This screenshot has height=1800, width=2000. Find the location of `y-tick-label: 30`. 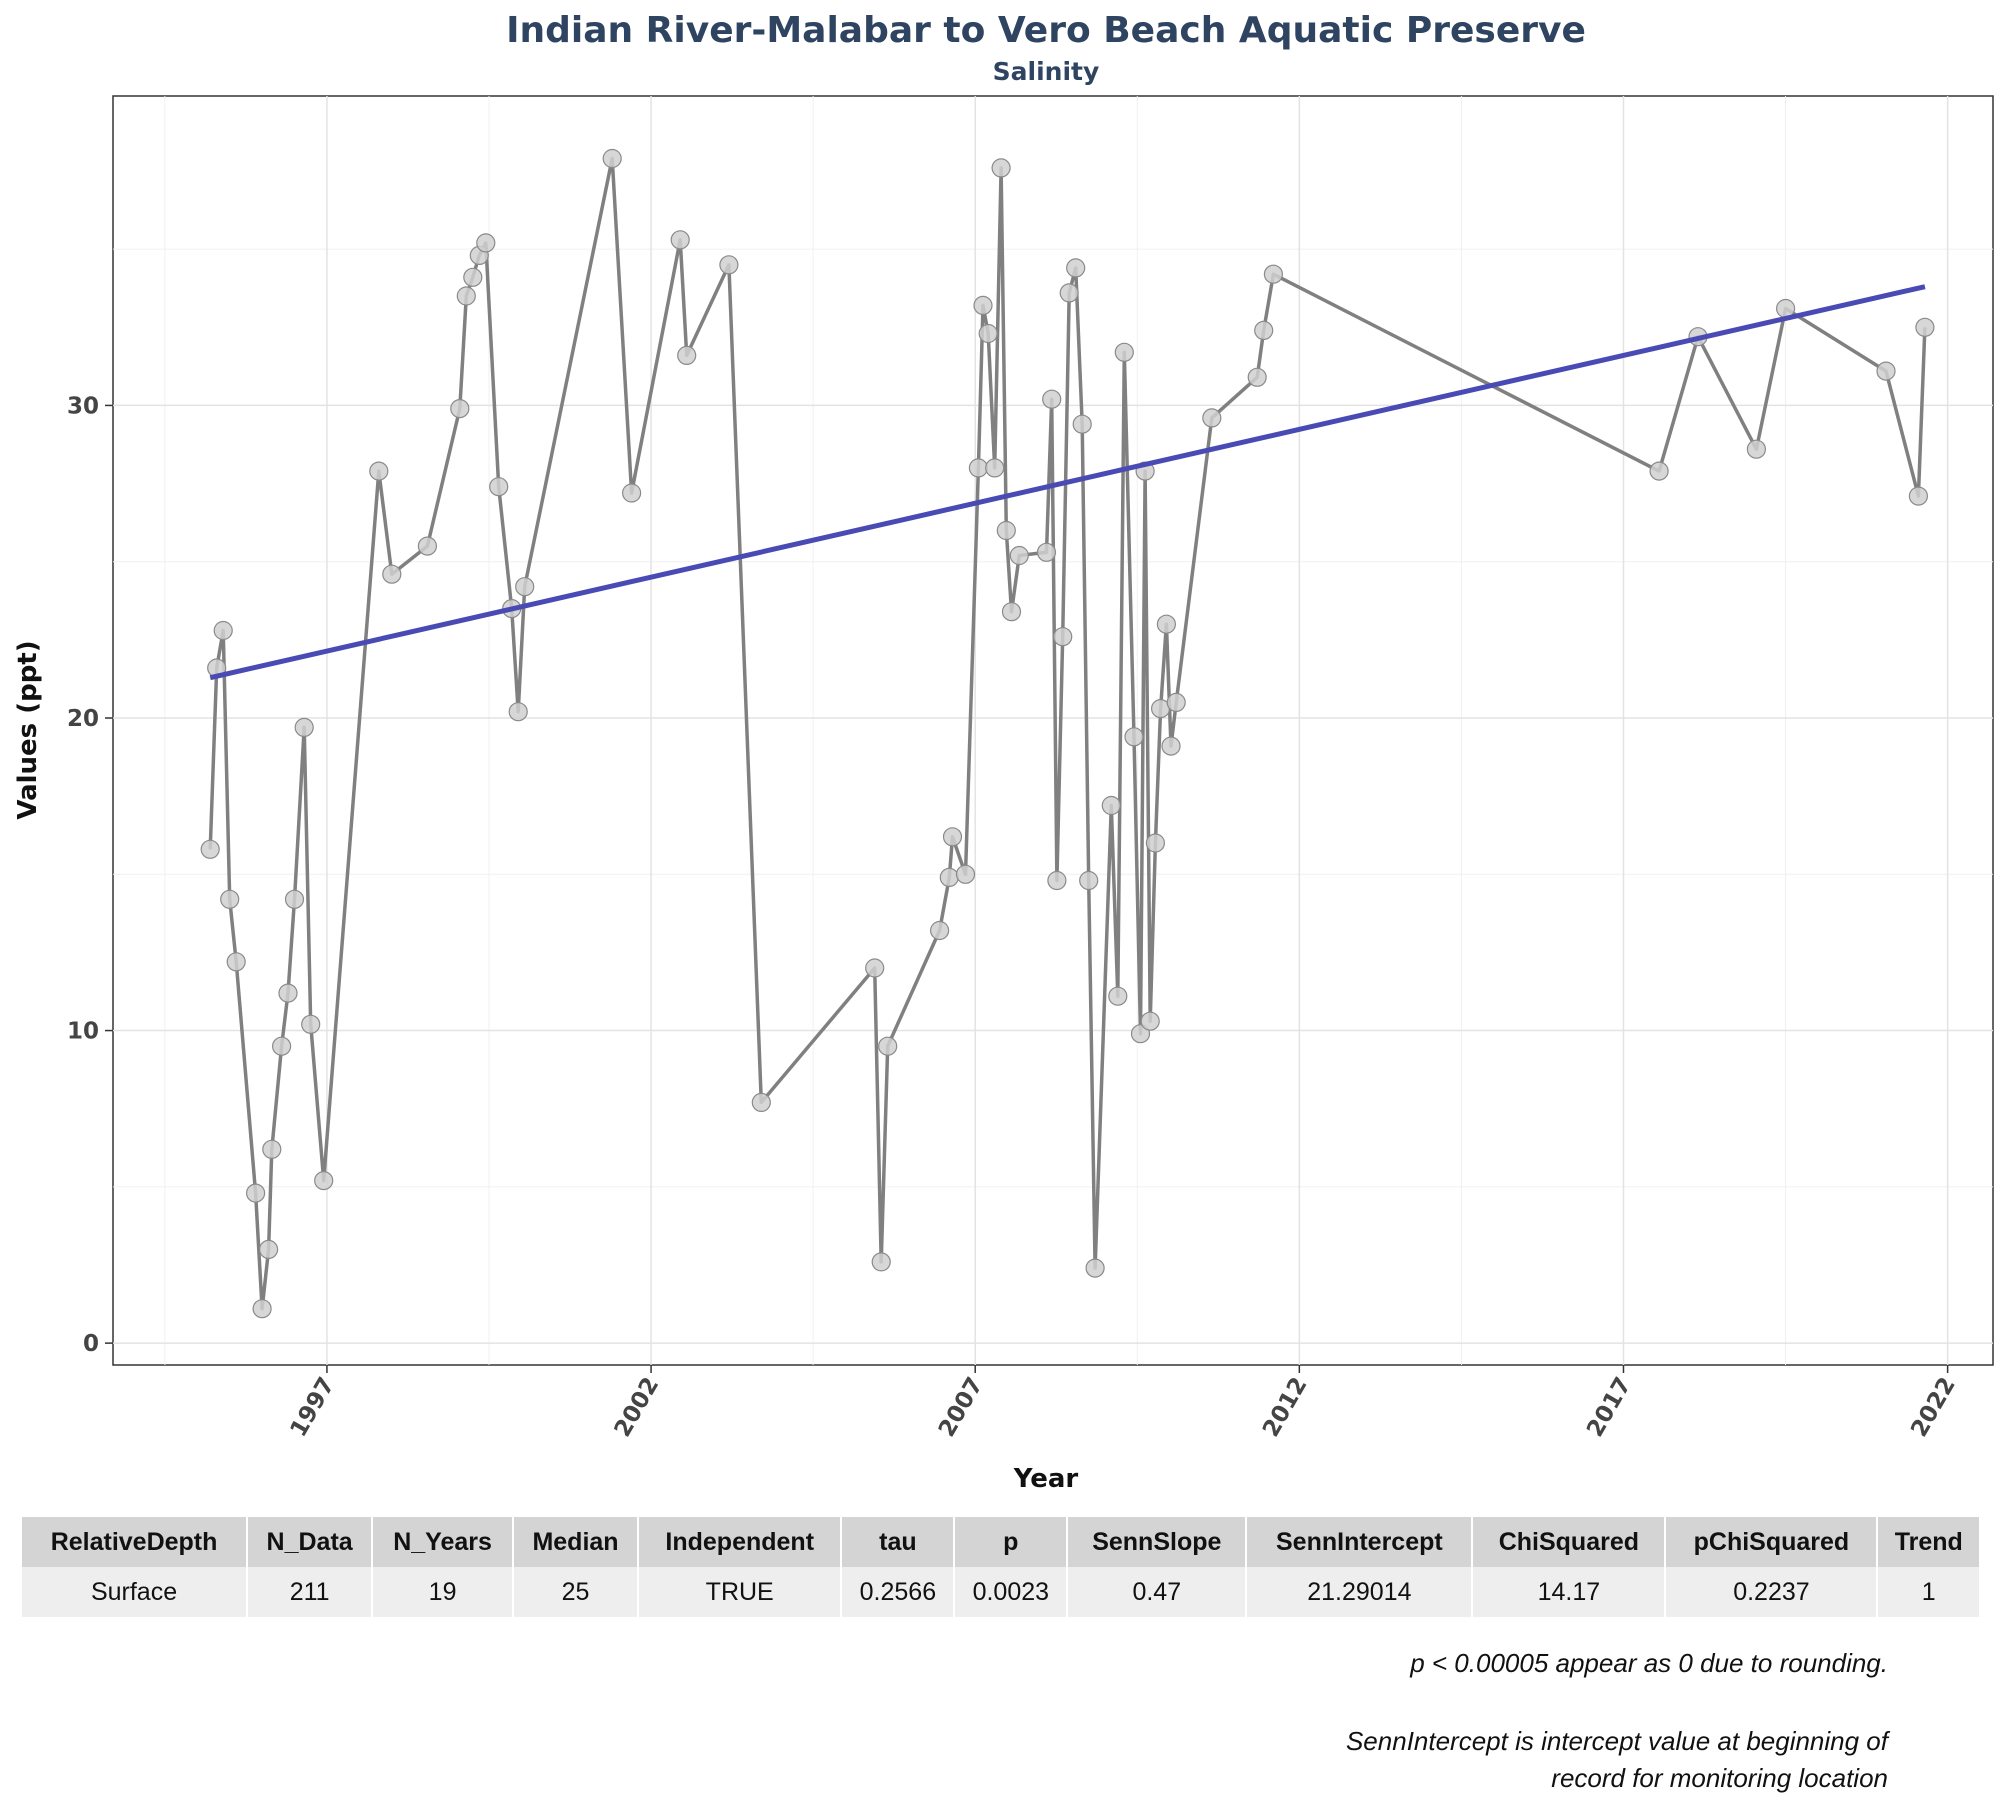

y-tick-label: 30 is located at coordinates (83, 406).